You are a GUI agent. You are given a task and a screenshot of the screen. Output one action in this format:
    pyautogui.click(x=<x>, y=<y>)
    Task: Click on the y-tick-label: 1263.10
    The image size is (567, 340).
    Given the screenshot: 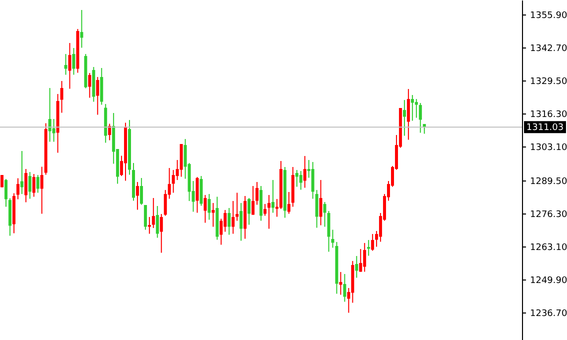 What is the action you would take?
    pyautogui.click(x=548, y=248)
    